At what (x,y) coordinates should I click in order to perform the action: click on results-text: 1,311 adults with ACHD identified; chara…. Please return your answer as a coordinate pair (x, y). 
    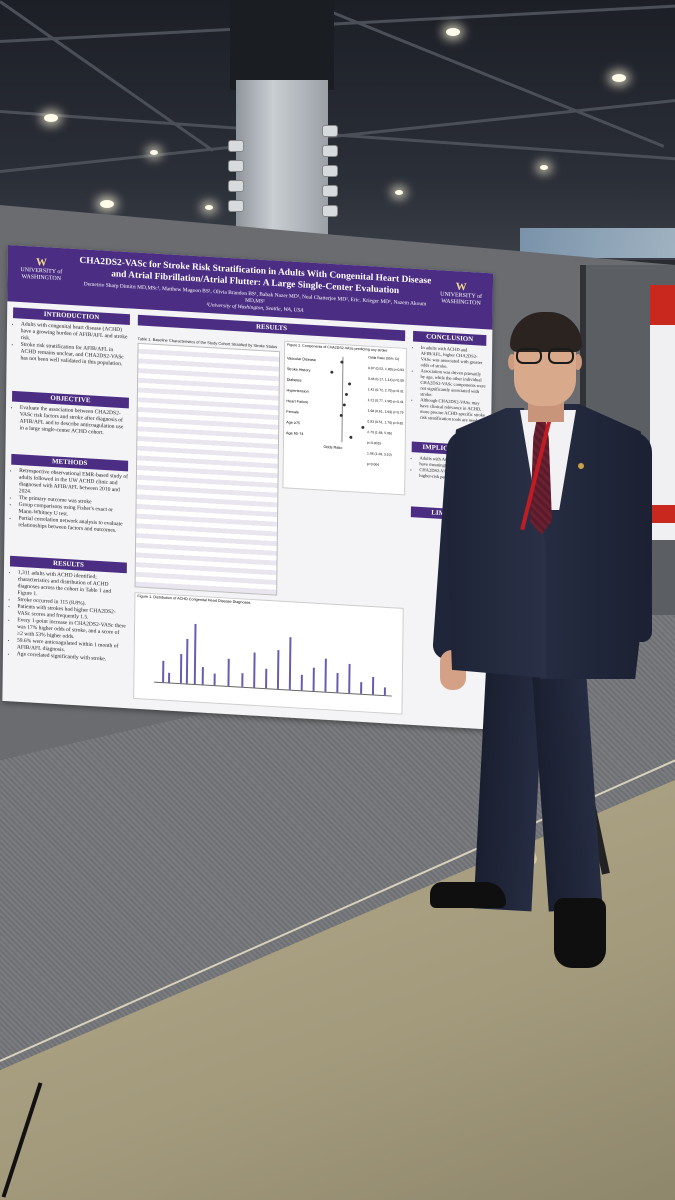
    Looking at the image, I should click on (68, 616).